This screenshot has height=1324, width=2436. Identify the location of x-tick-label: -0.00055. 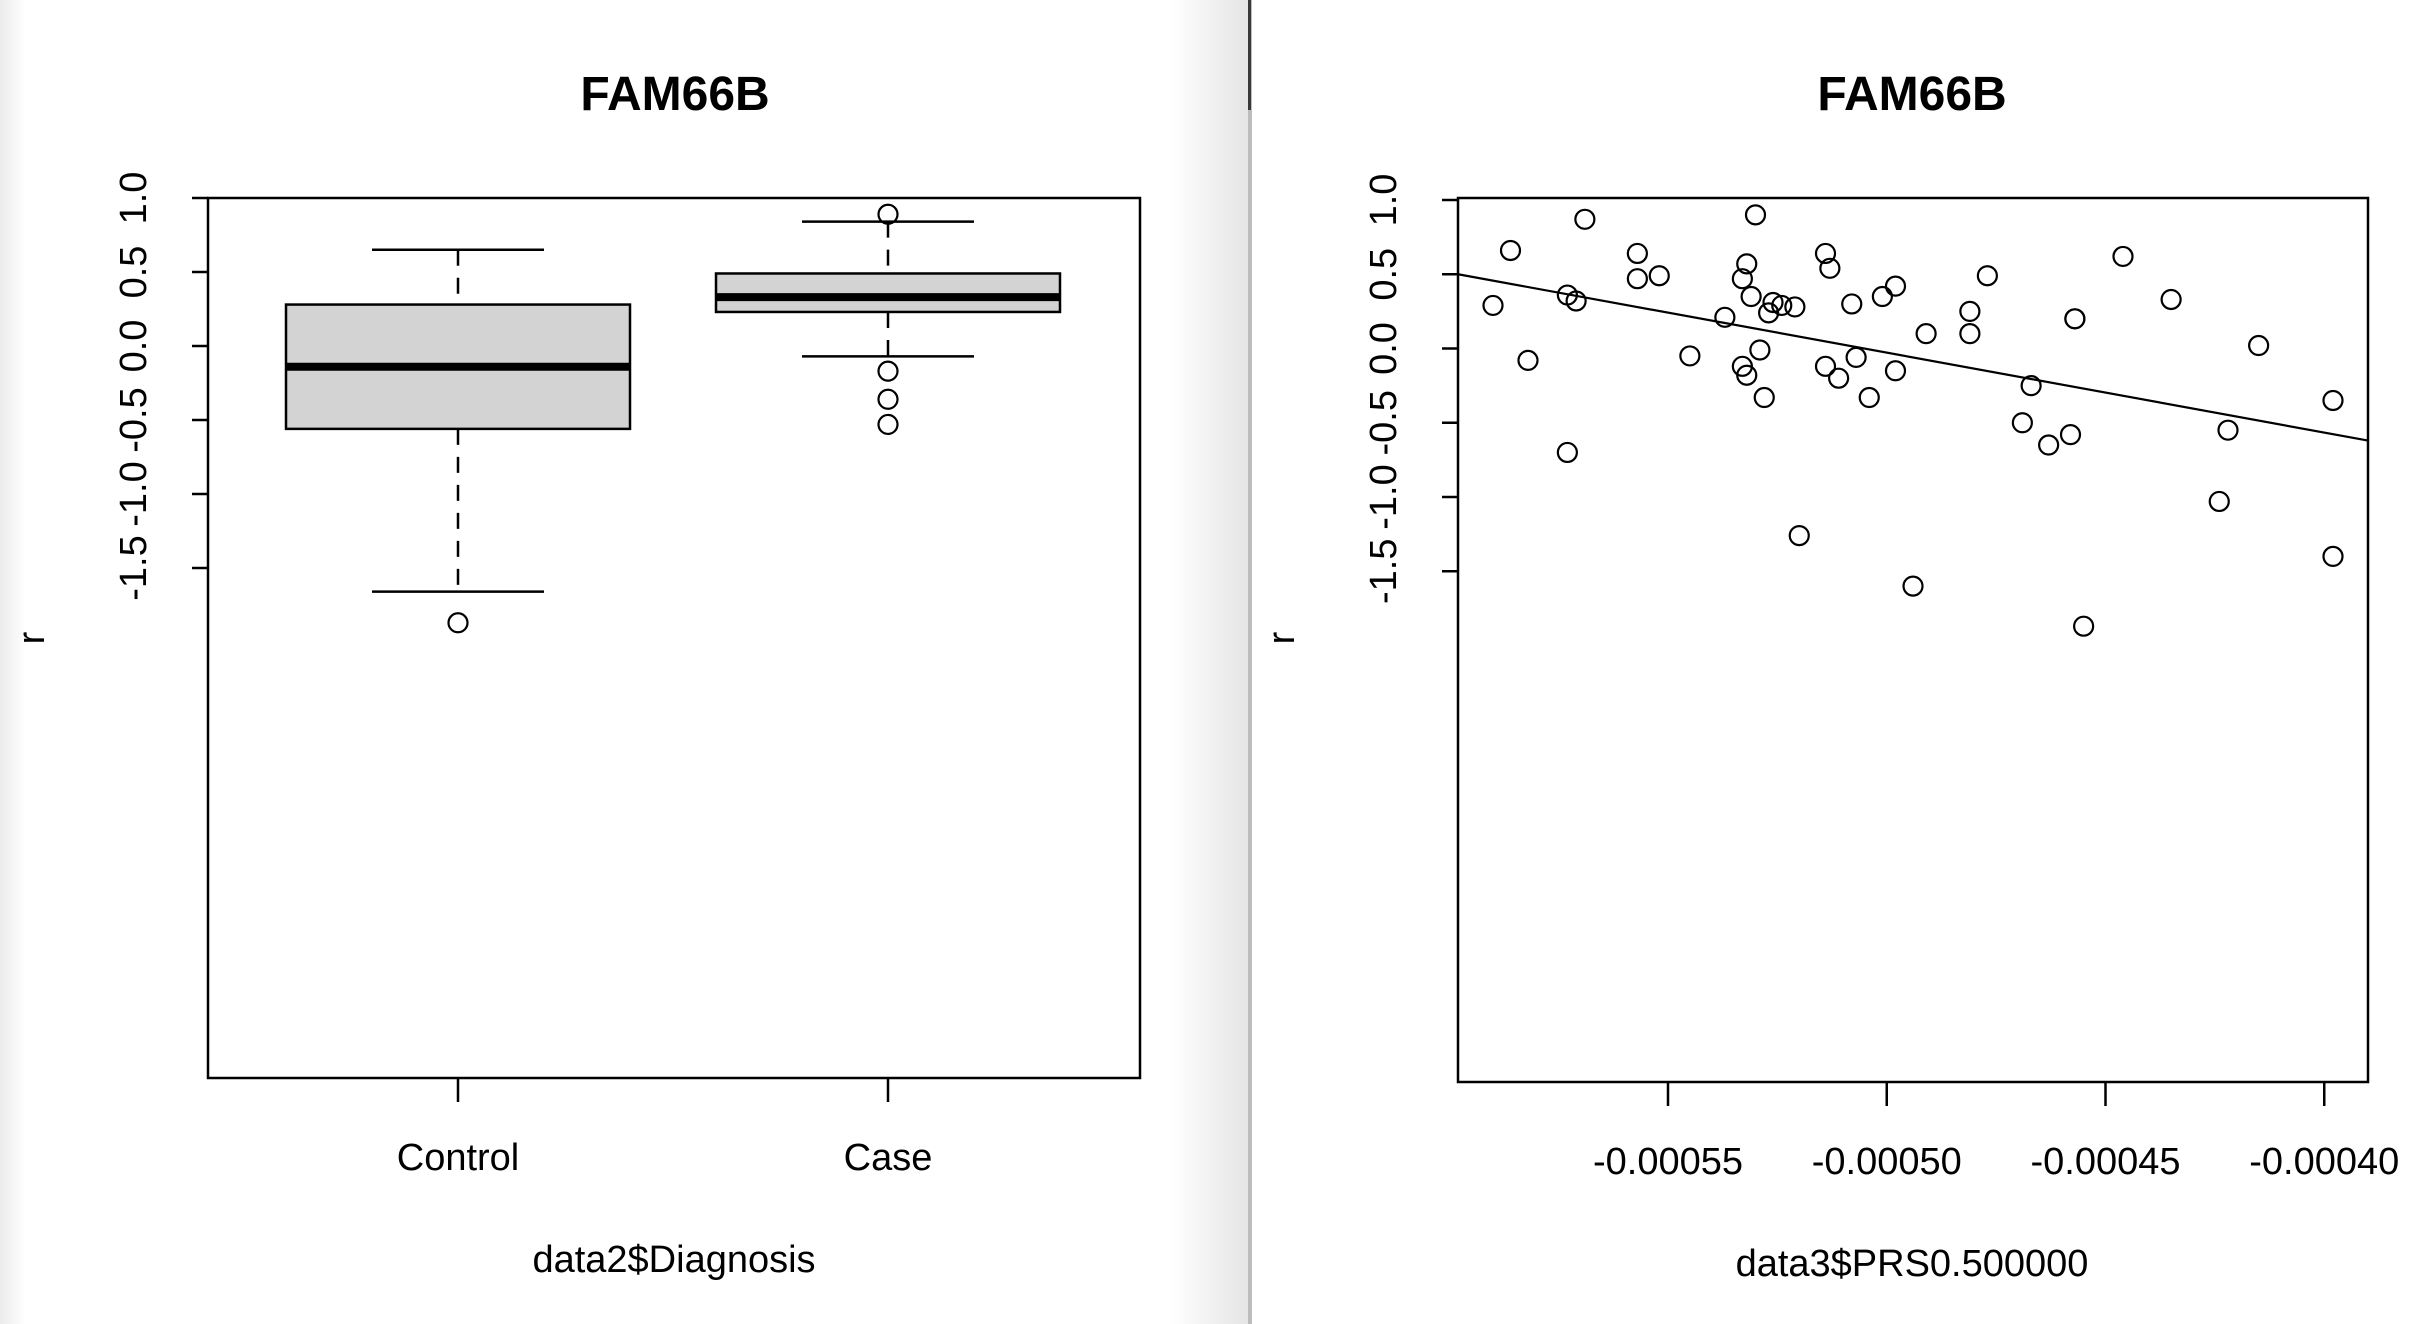
(1668, 1162).